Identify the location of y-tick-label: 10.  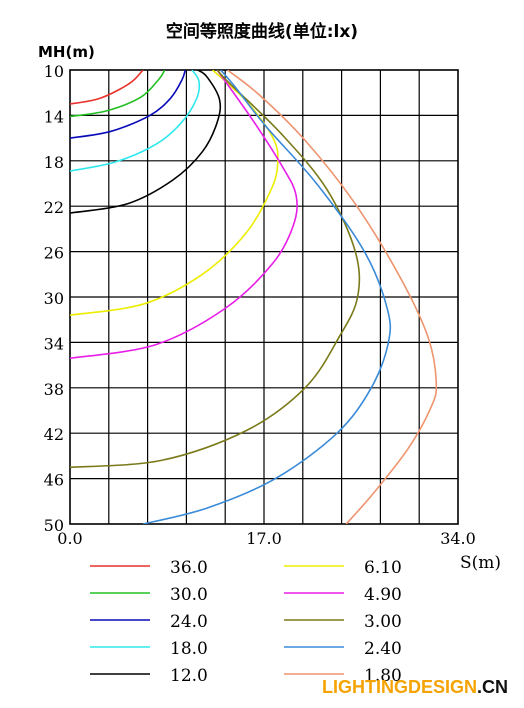
(54, 71).